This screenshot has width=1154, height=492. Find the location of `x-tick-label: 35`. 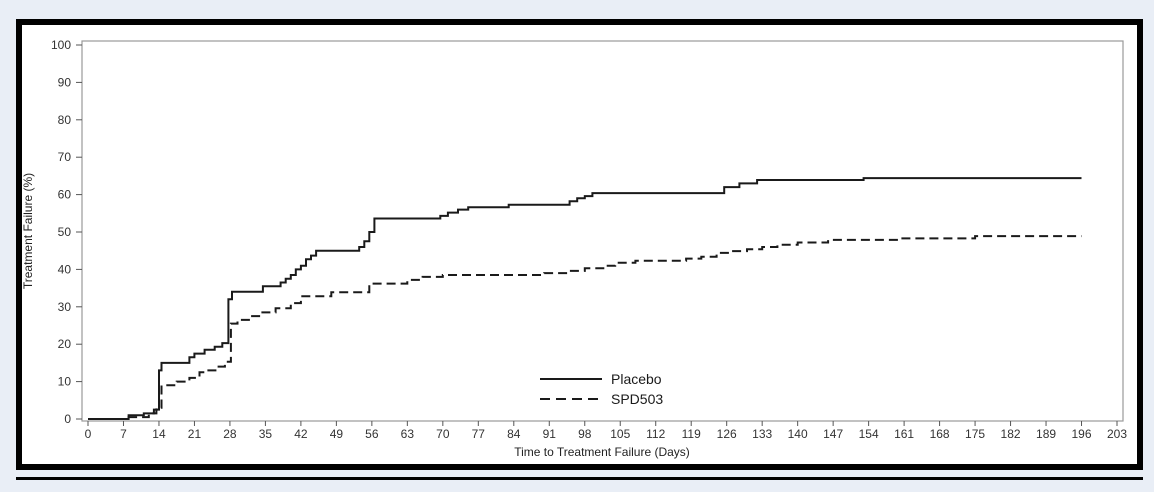

x-tick-label: 35 is located at coordinates (266, 434).